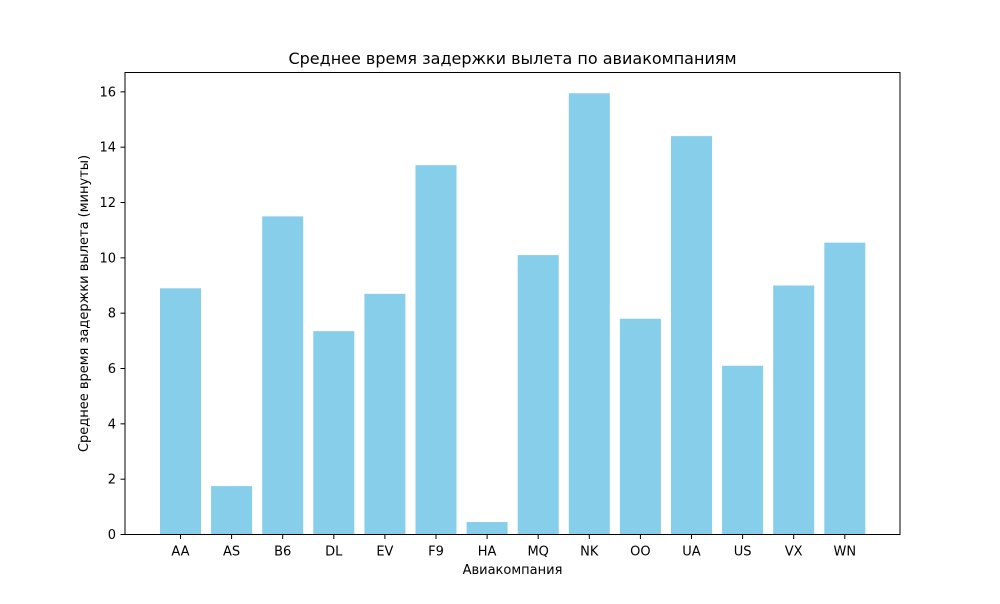 The height and width of the screenshot is (604, 1000). What do you see at coordinates (794, 410) in the screenshot?
I see `bar-vx` at bounding box center [794, 410].